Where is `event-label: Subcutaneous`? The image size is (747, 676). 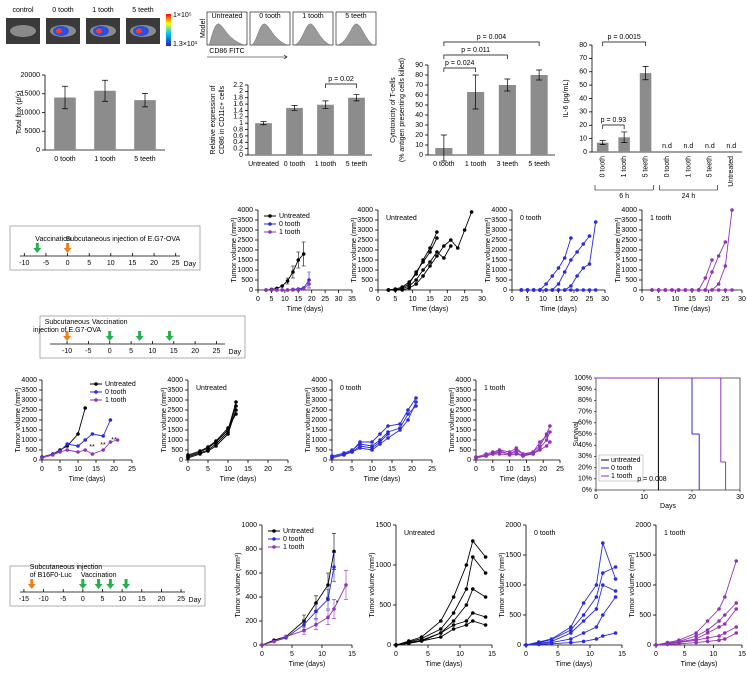
event-label: Subcutaneous is located at coordinates (67, 322).